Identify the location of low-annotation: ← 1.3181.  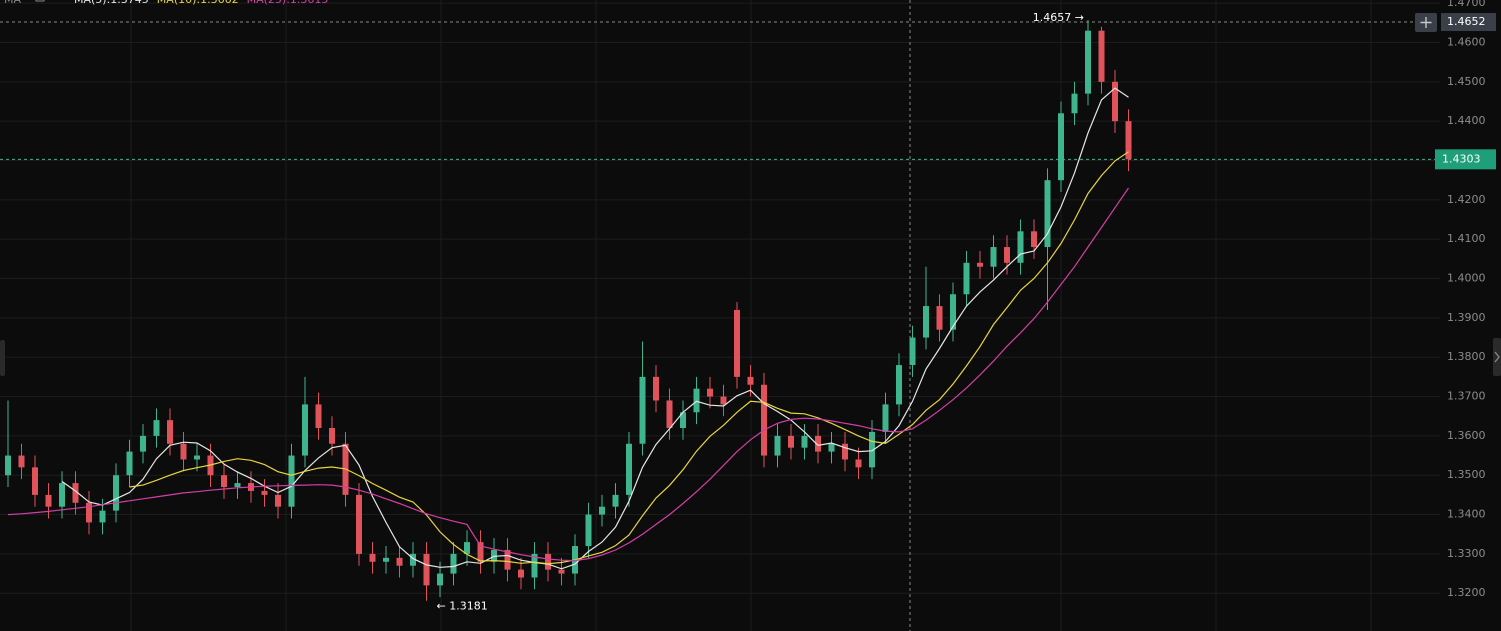
(462, 606).